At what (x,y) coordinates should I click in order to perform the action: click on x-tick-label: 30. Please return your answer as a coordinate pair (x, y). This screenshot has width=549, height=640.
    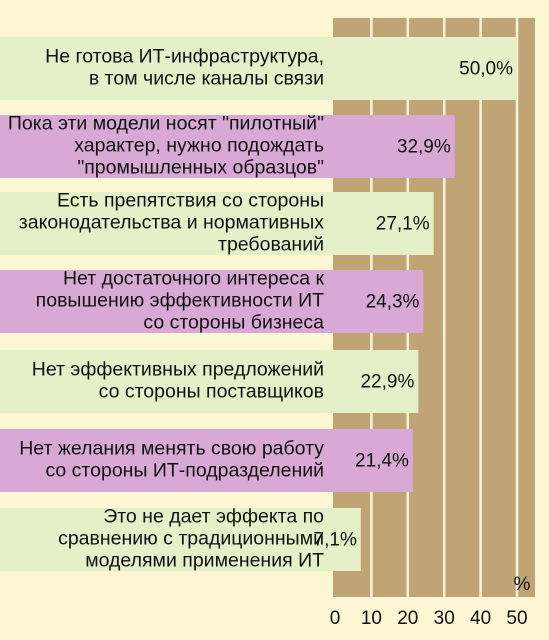
    Looking at the image, I should click on (444, 618).